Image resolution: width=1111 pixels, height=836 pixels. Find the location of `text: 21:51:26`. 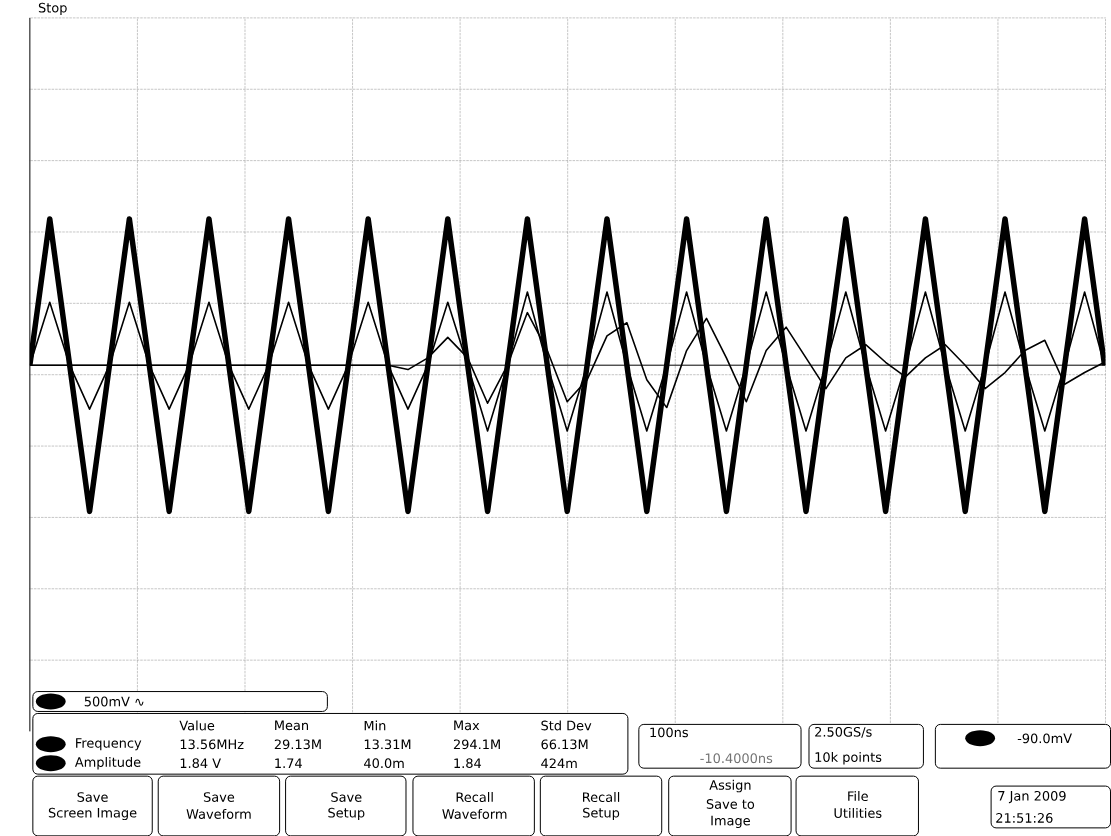

text: 21:51:26 is located at coordinates (1024, 817).